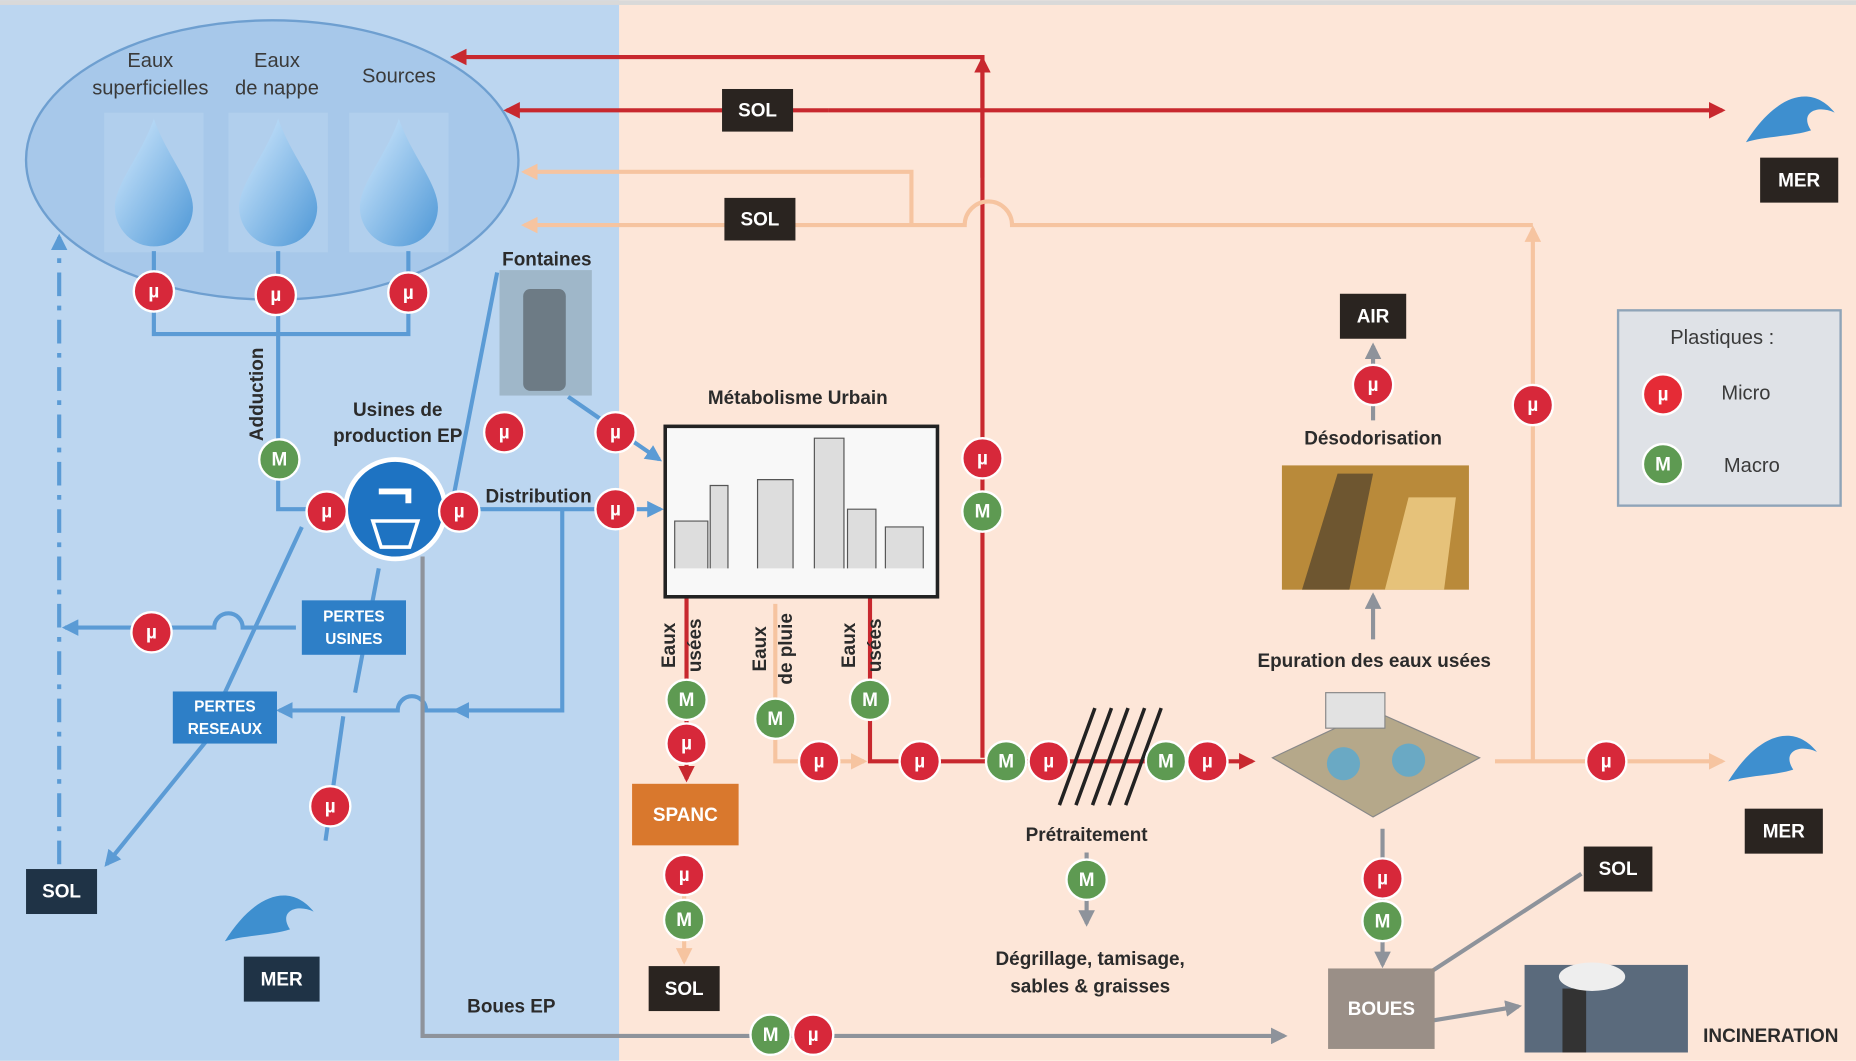 This screenshot has height=1061, width=1856. What do you see at coordinates (150, 61) in the screenshot?
I see `flow-lbl: Eaux` at bounding box center [150, 61].